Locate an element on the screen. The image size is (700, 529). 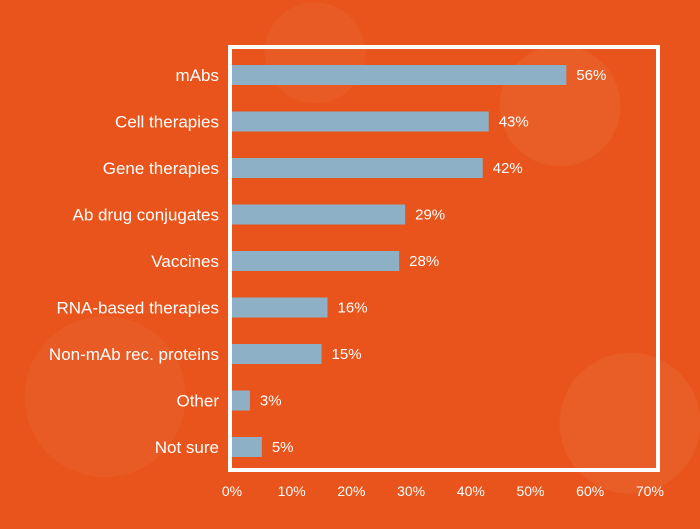
x-axis-ticks: 0% 10% 20% 30% 40% 50% 60% 70% is located at coordinates (443, 491).